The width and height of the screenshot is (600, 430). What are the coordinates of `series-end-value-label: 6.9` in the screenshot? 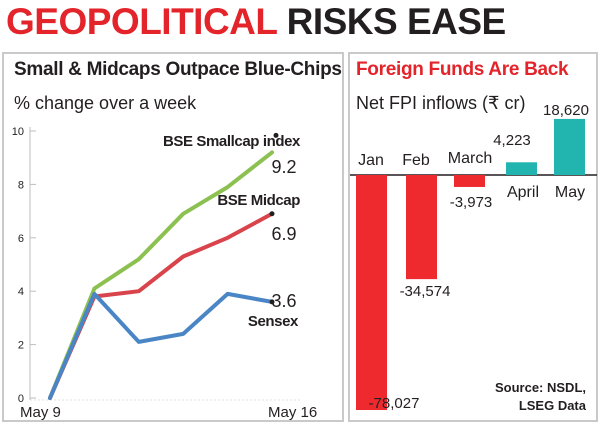 It's located at (283, 234).